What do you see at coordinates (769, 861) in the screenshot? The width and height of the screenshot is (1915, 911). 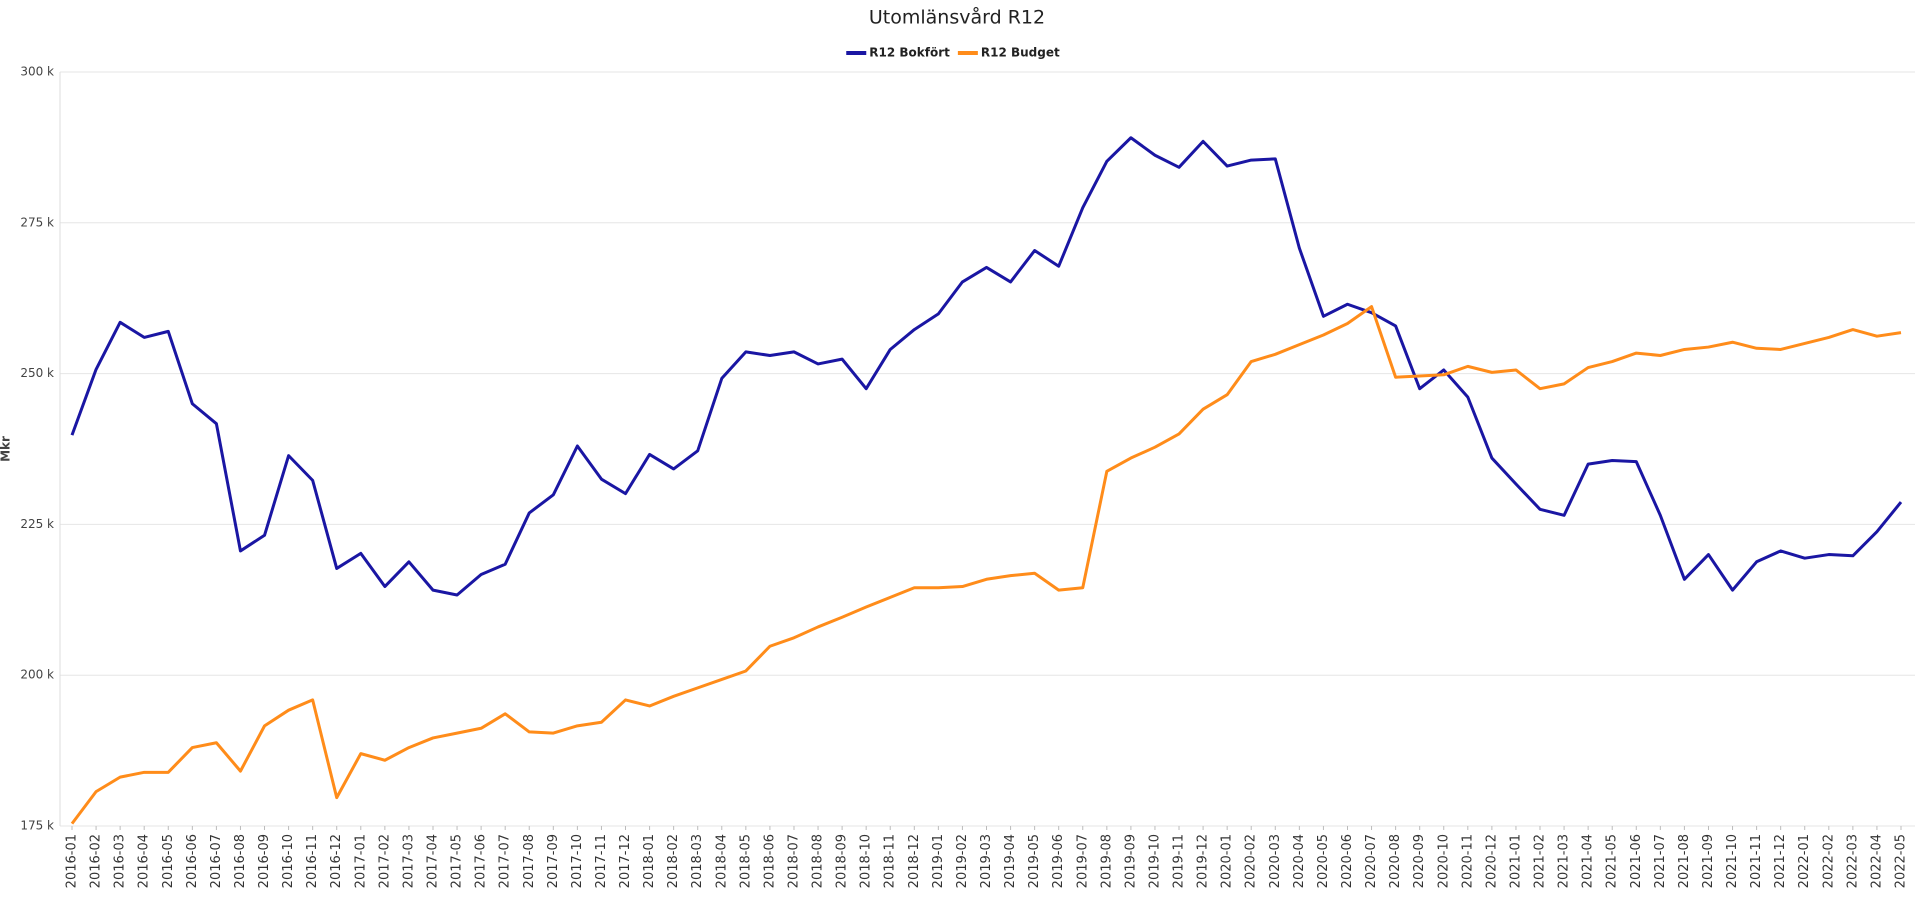 I see `x-tick-label: 2018-06` at bounding box center [769, 861].